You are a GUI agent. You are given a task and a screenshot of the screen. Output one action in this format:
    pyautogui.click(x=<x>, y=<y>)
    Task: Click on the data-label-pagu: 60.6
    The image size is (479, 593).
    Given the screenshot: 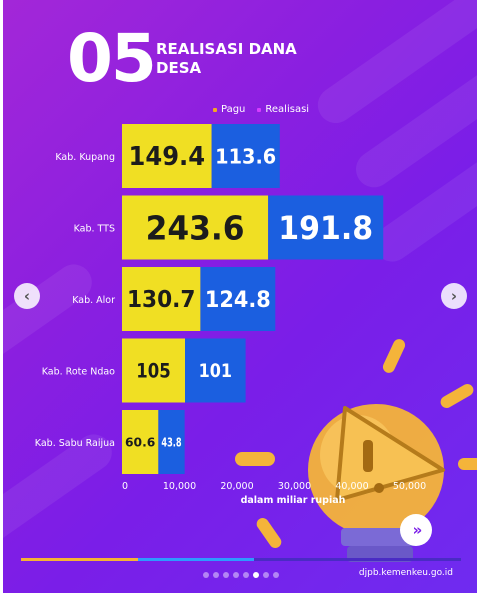 What is the action you would take?
    pyautogui.click(x=140, y=442)
    